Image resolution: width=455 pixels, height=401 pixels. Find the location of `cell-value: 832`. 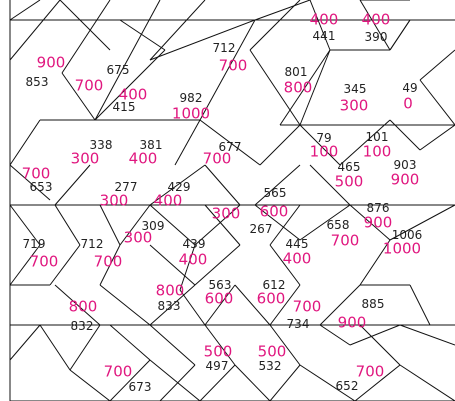

cell-value: 832 is located at coordinates (82, 326).